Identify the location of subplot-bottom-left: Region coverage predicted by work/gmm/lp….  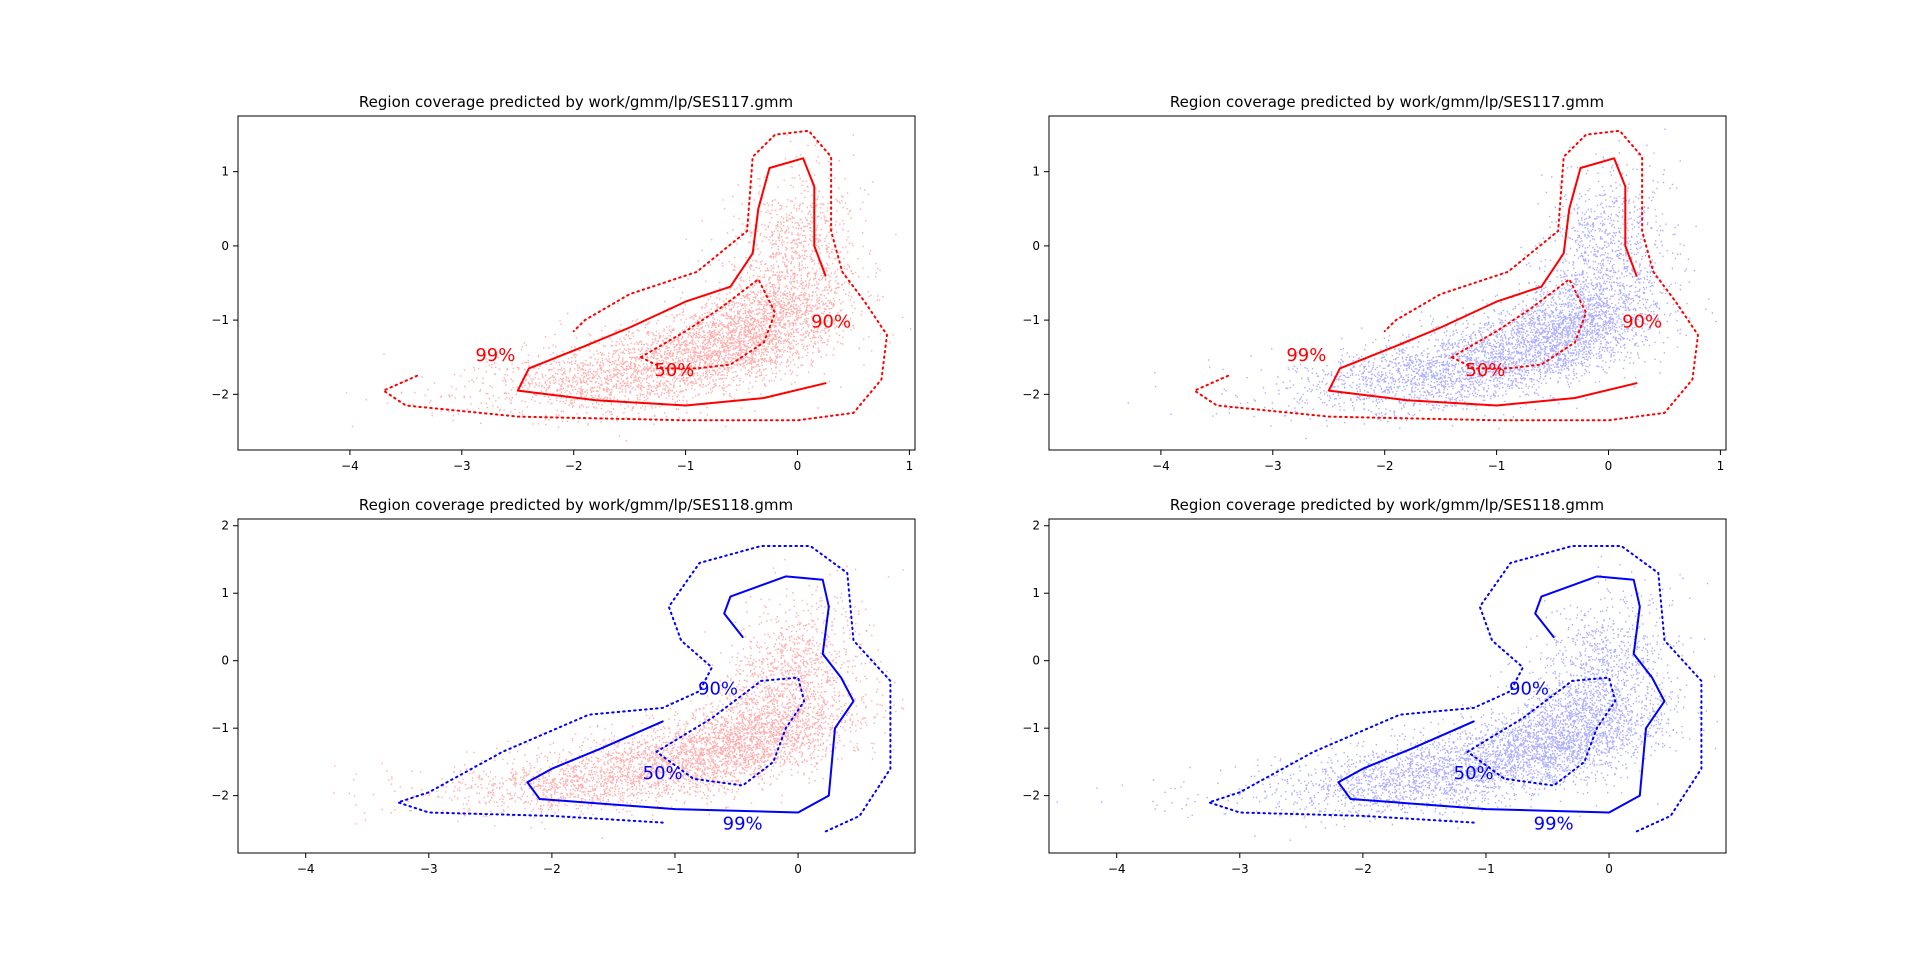
(563, 686).